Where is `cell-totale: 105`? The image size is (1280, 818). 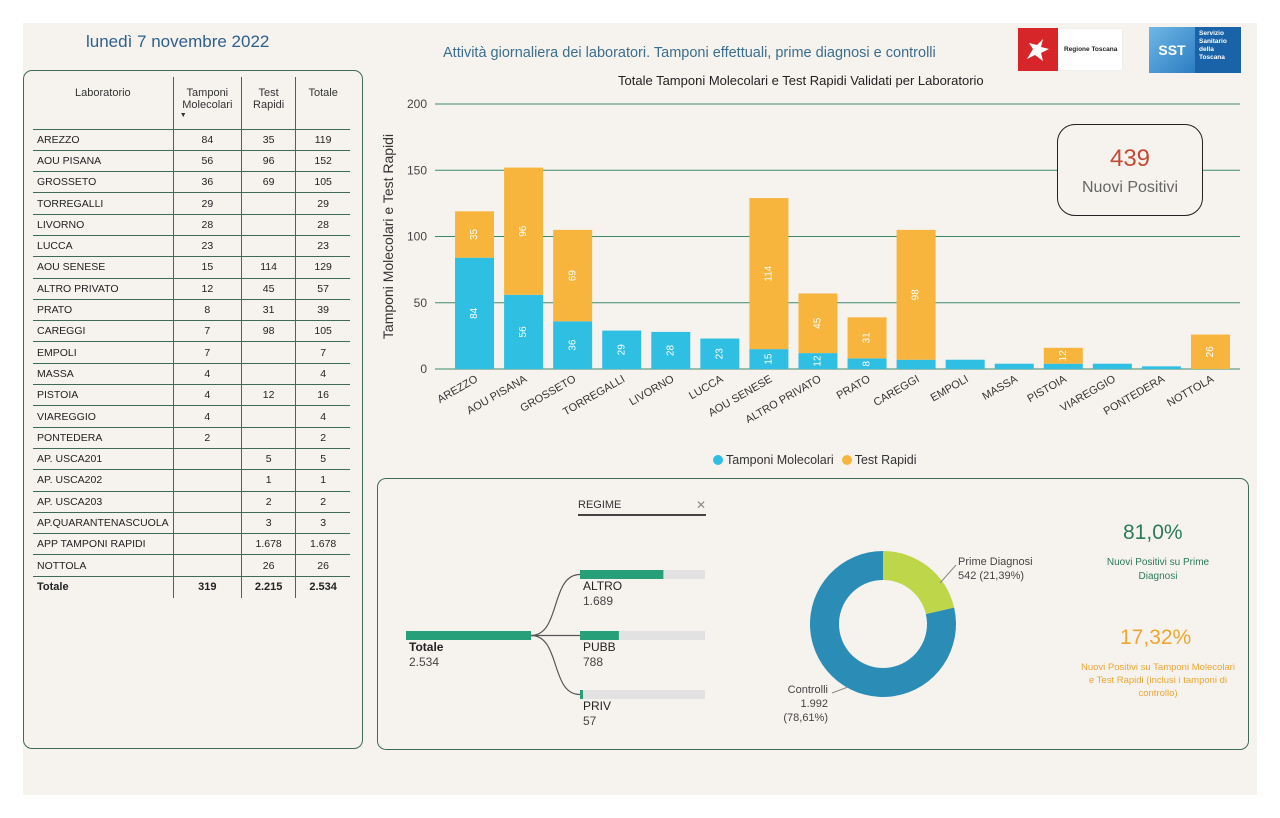 cell-totale: 105 is located at coordinates (322, 331).